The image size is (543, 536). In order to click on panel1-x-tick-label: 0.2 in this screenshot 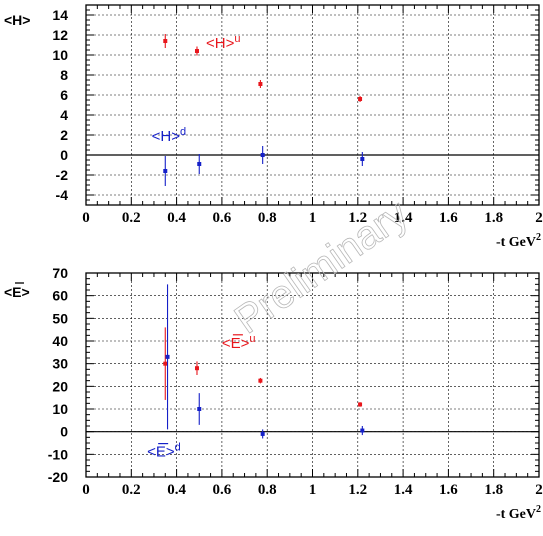, I will do `click(131, 490)`.